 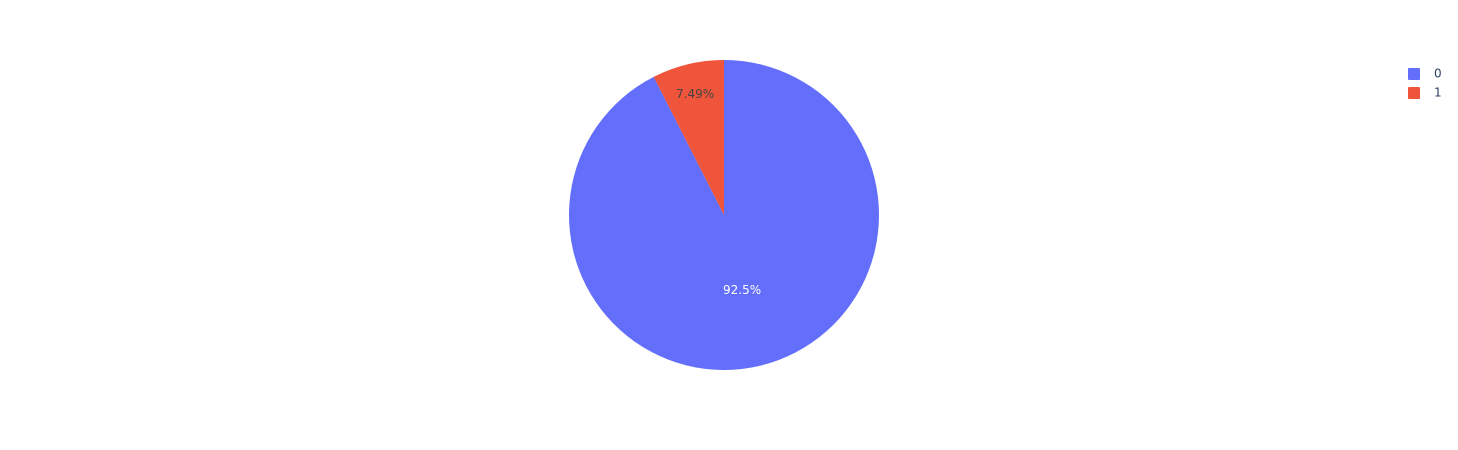 What do you see at coordinates (1425, 93) in the screenshot?
I see `legend-item-1: 1` at bounding box center [1425, 93].